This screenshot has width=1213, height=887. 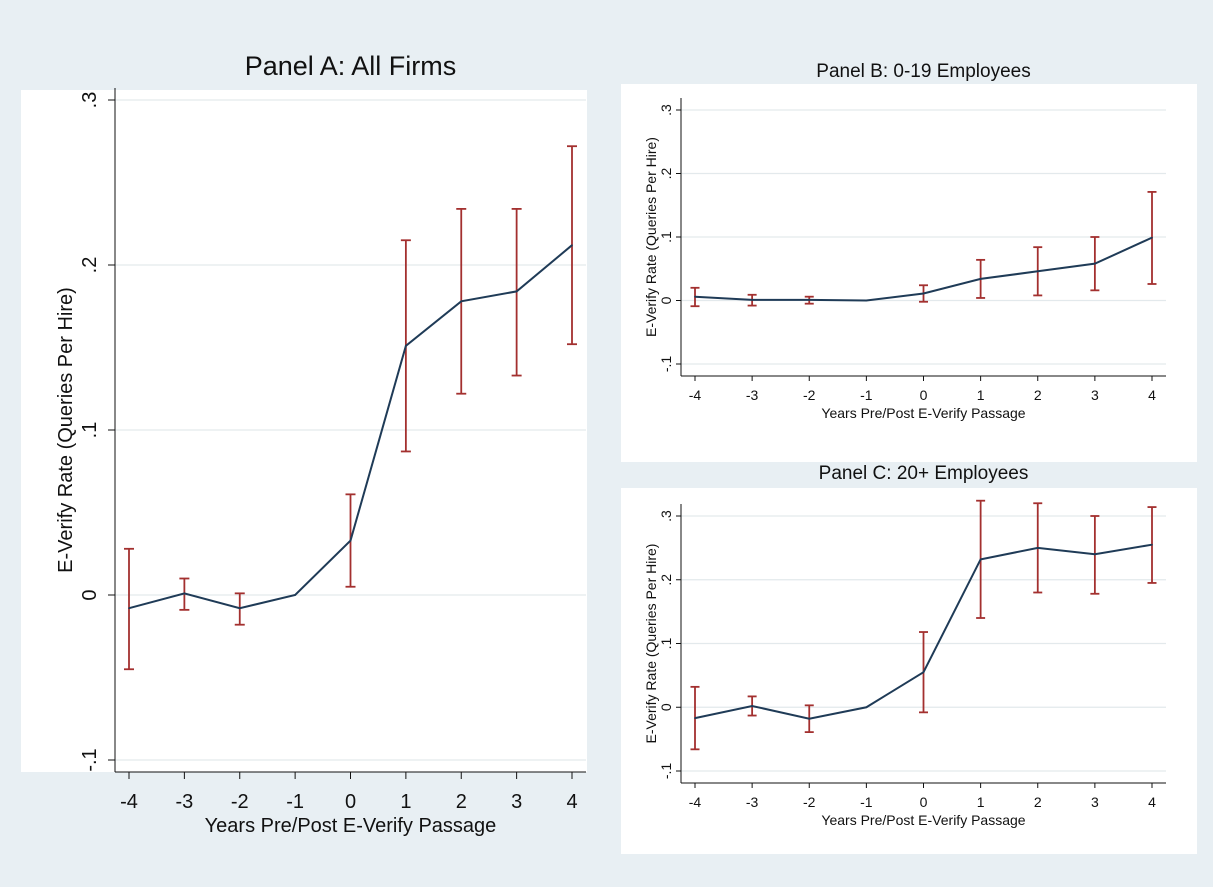 What do you see at coordinates (90, 100) in the screenshot?
I see `panel-a-y-tick-label: .3` at bounding box center [90, 100].